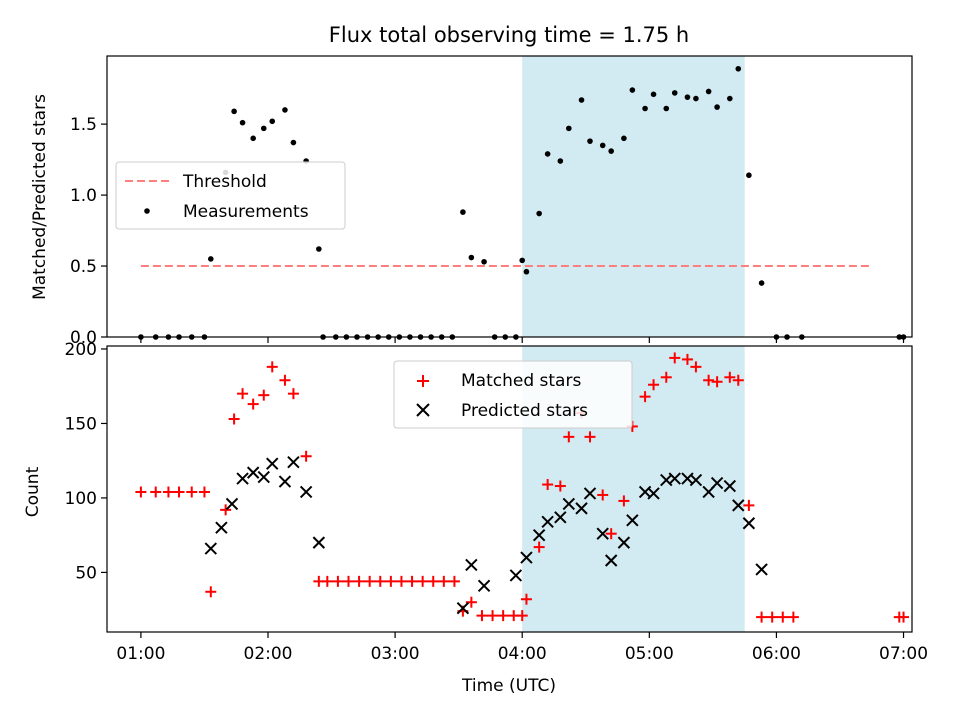  I want to click on x-tick-label: 05:00, so click(649, 654).